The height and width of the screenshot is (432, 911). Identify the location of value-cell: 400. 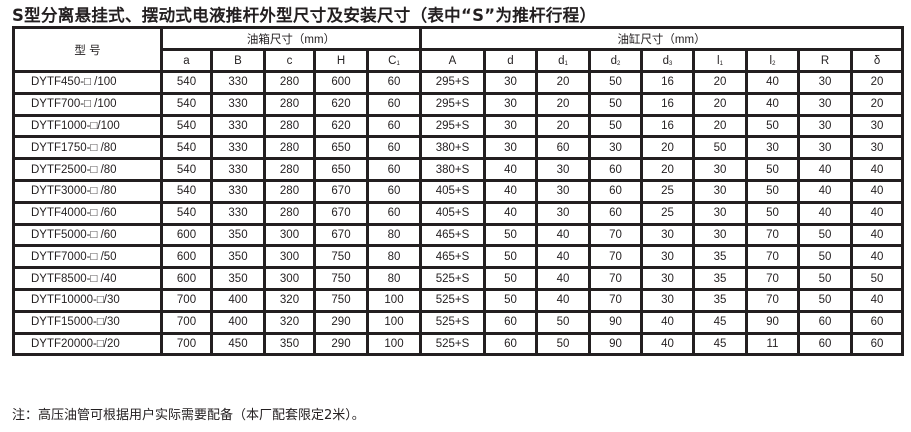
(238, 300).